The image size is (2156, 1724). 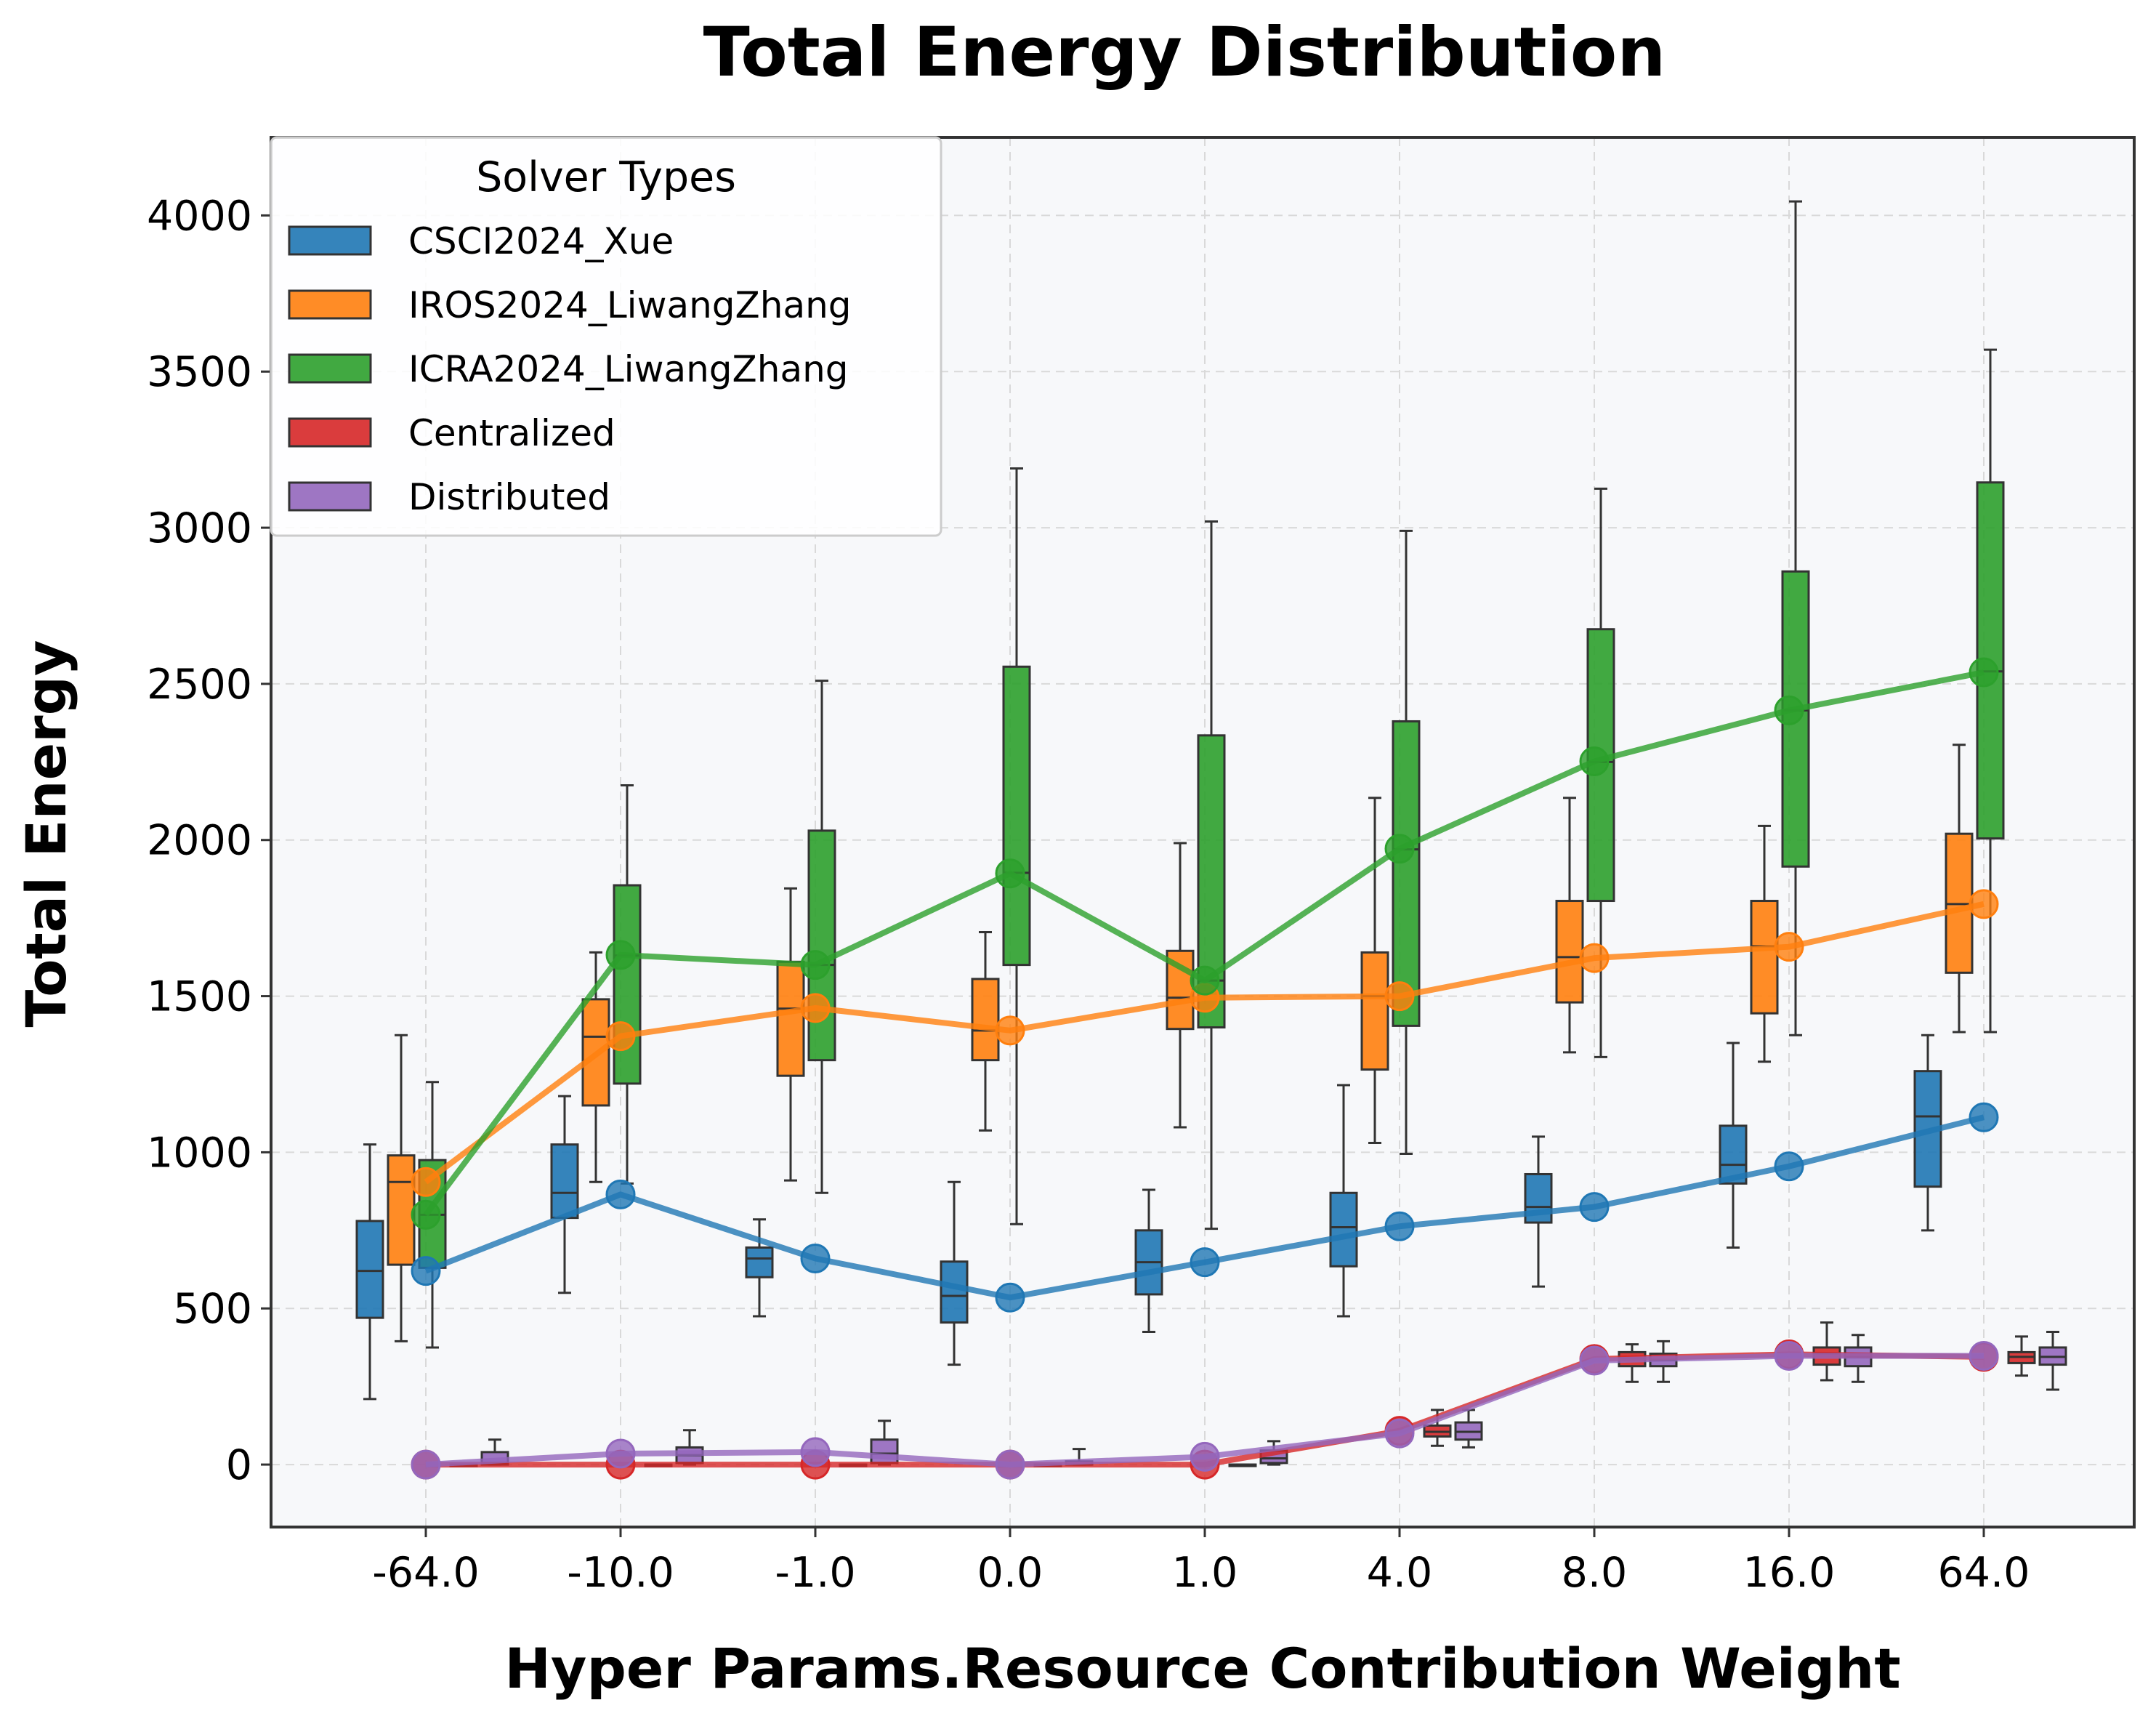 I want to click on legend-label: IROS2024_LiwangZhang, so click(x=630, y=305).